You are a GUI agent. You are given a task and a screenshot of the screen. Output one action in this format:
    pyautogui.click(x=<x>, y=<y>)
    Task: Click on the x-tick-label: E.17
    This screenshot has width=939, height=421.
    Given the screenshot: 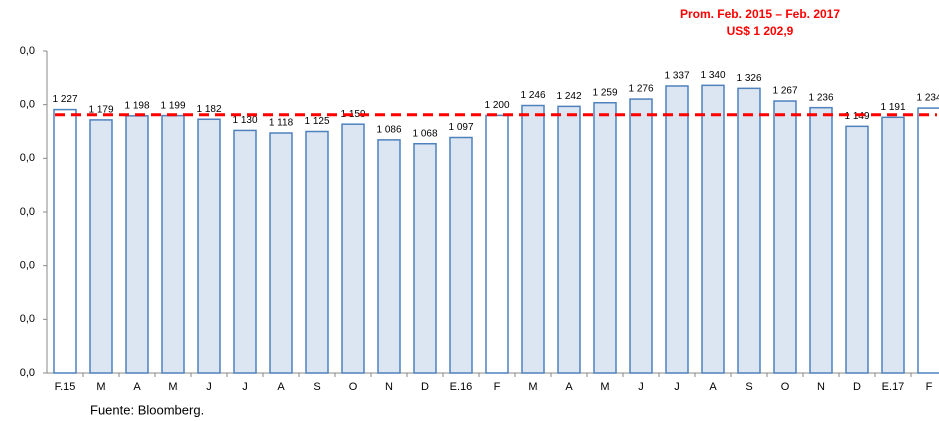 What is the action you would take?
    pyautogui.click(x=893, y=387)
    